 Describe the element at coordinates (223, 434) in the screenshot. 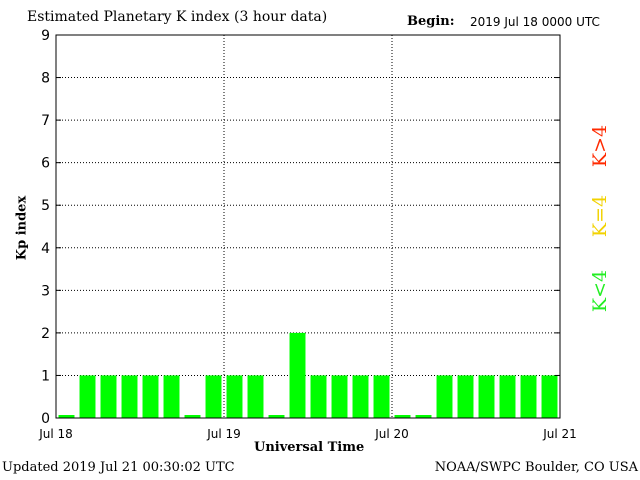

I see `x-tick-label: Jul 19` at that location.